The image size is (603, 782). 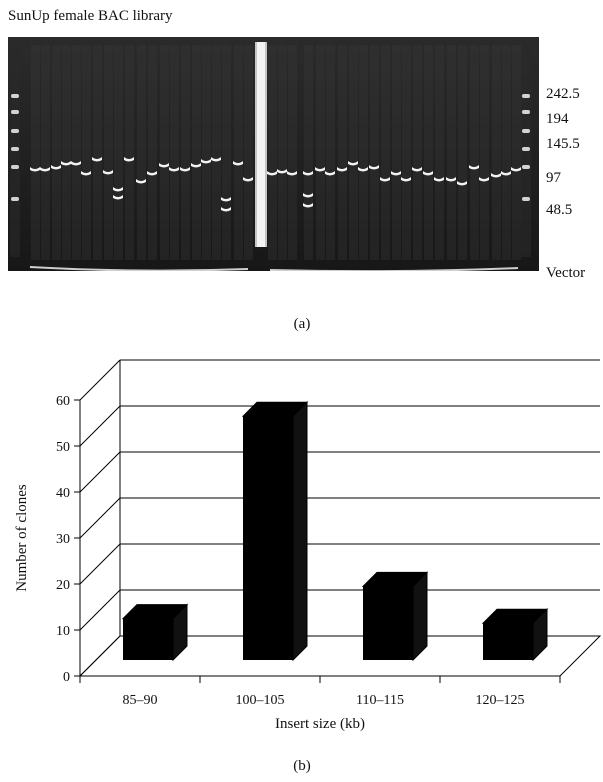 I want to click on size-label-145-5: 145.5, so click(x=563, y=144).